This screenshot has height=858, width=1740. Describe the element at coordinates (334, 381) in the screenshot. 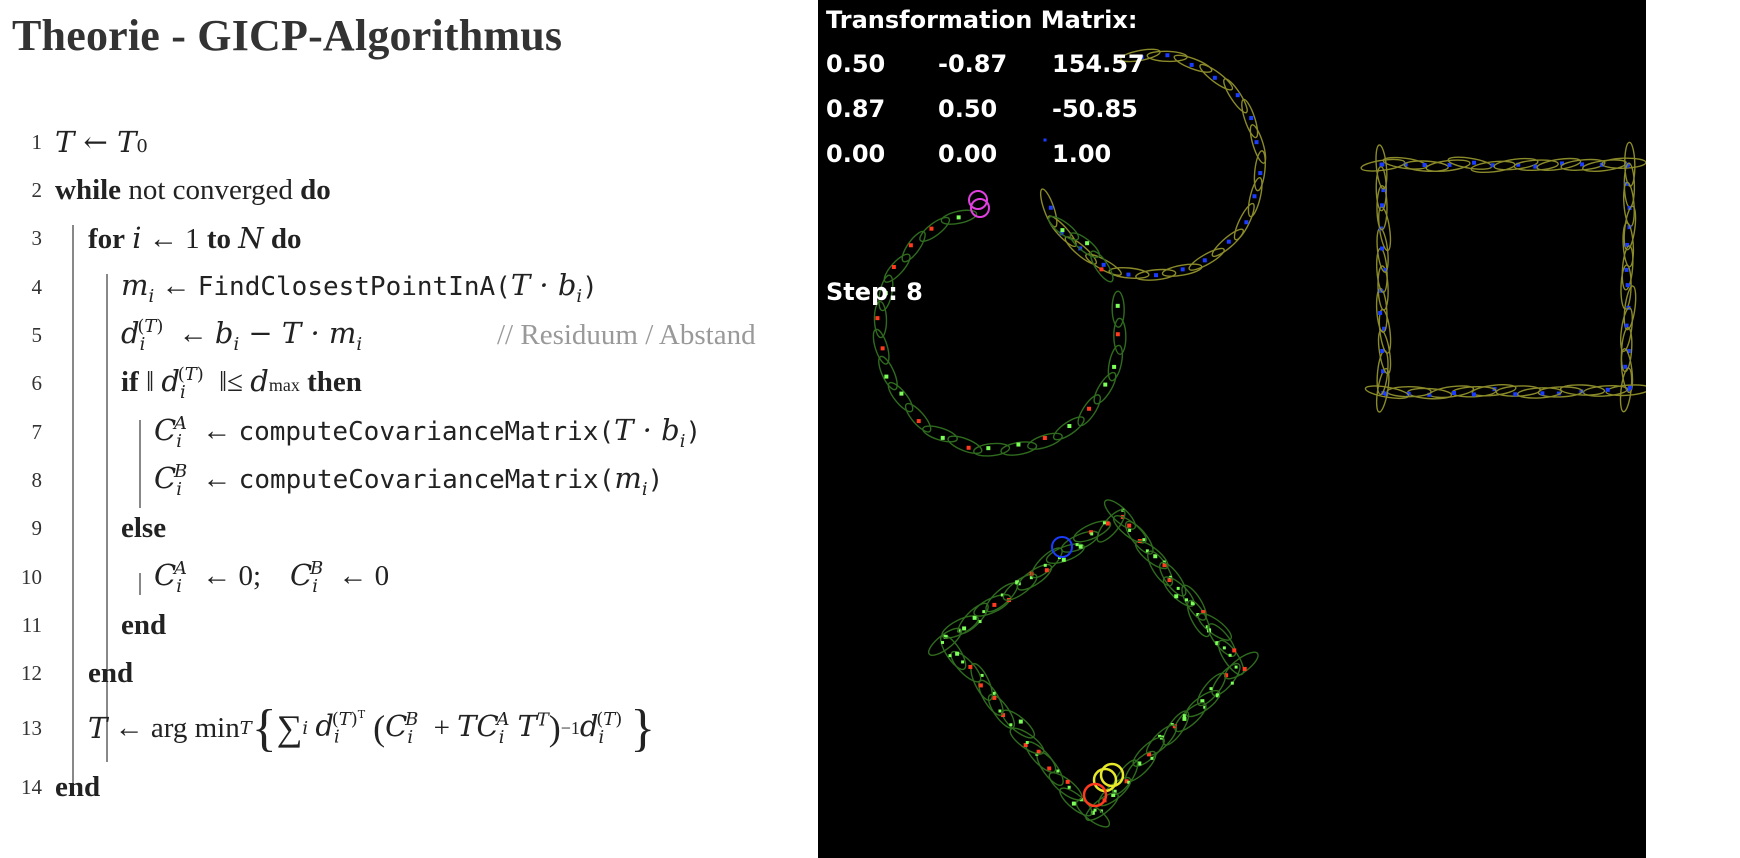

I see `keyword-then: then` at that location.